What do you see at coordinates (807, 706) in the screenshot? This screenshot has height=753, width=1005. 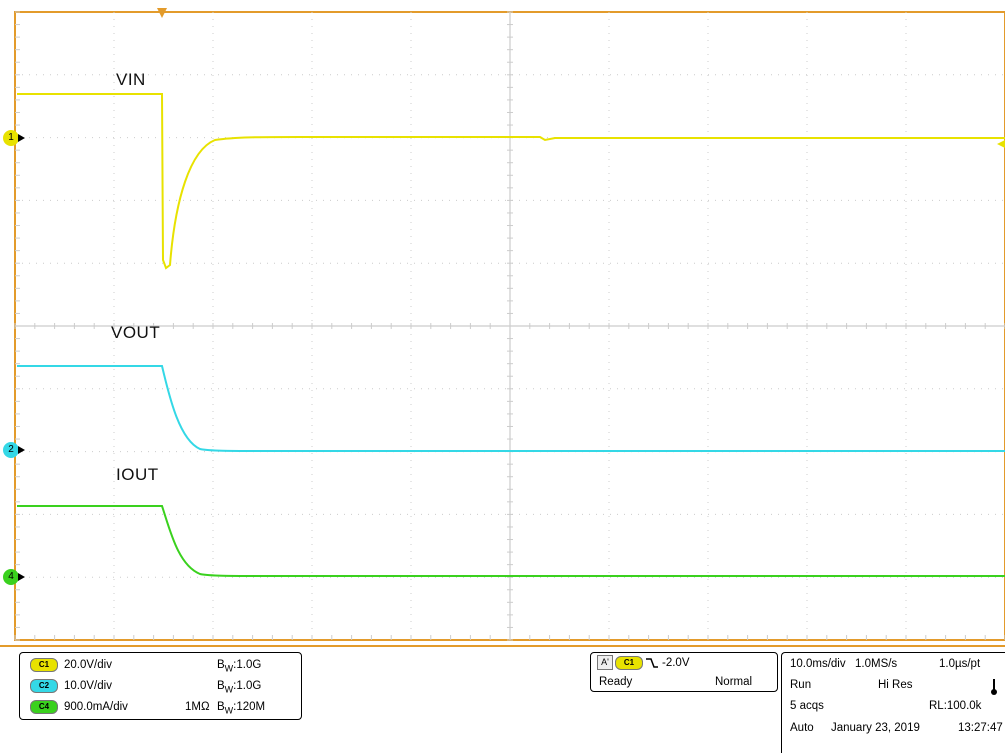 I see `acquisition-count: 5 acqs` at bounding box center [807, 706].